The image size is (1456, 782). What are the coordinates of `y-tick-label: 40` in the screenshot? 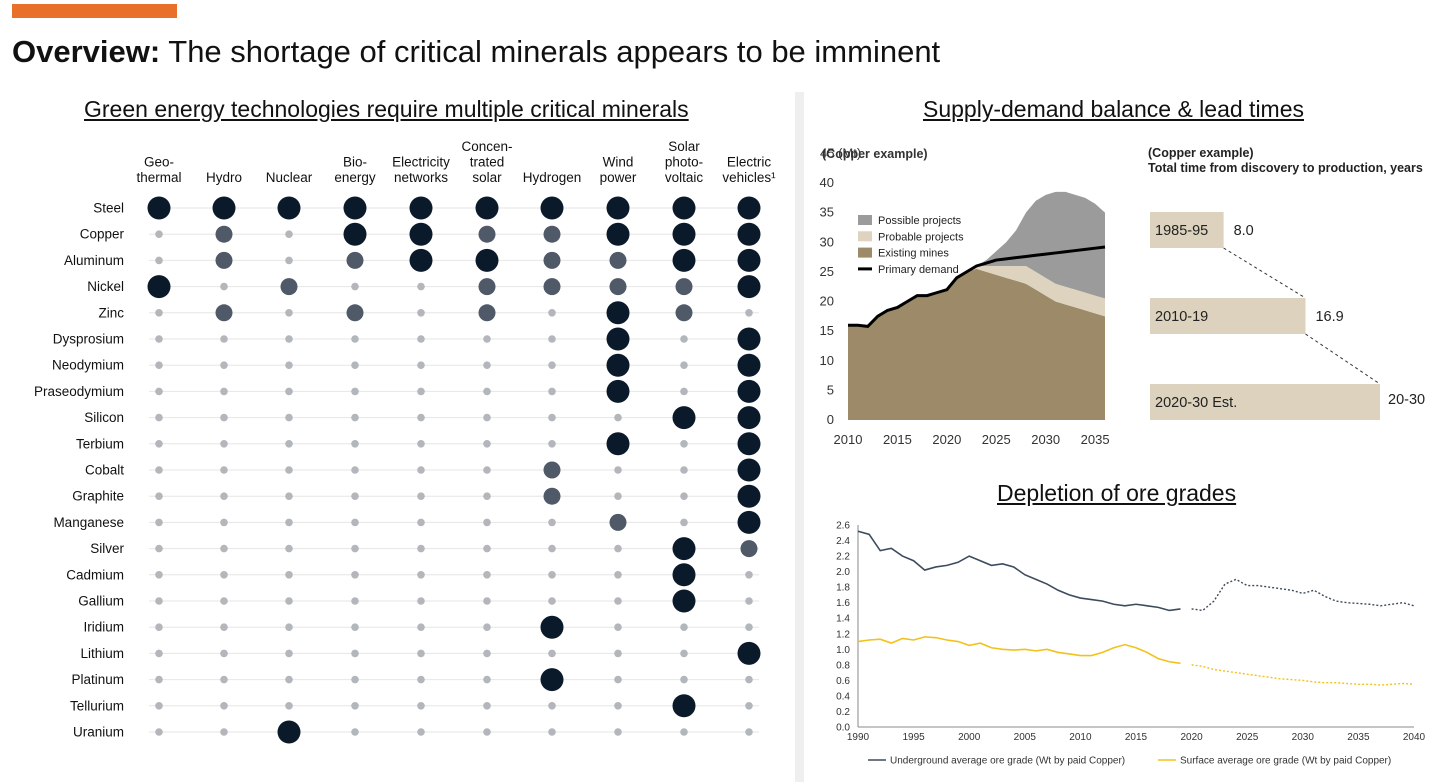 It's located at (827, 182).